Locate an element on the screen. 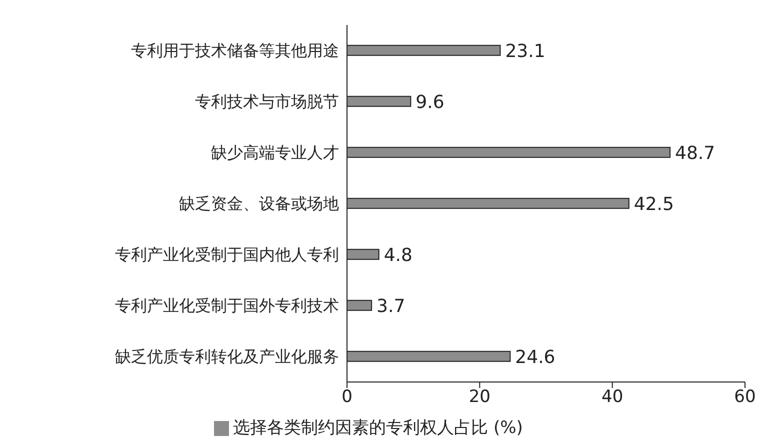 This screenshot has width=777, height=447. data-label: 48.7 is located at coordinates (695, 153).